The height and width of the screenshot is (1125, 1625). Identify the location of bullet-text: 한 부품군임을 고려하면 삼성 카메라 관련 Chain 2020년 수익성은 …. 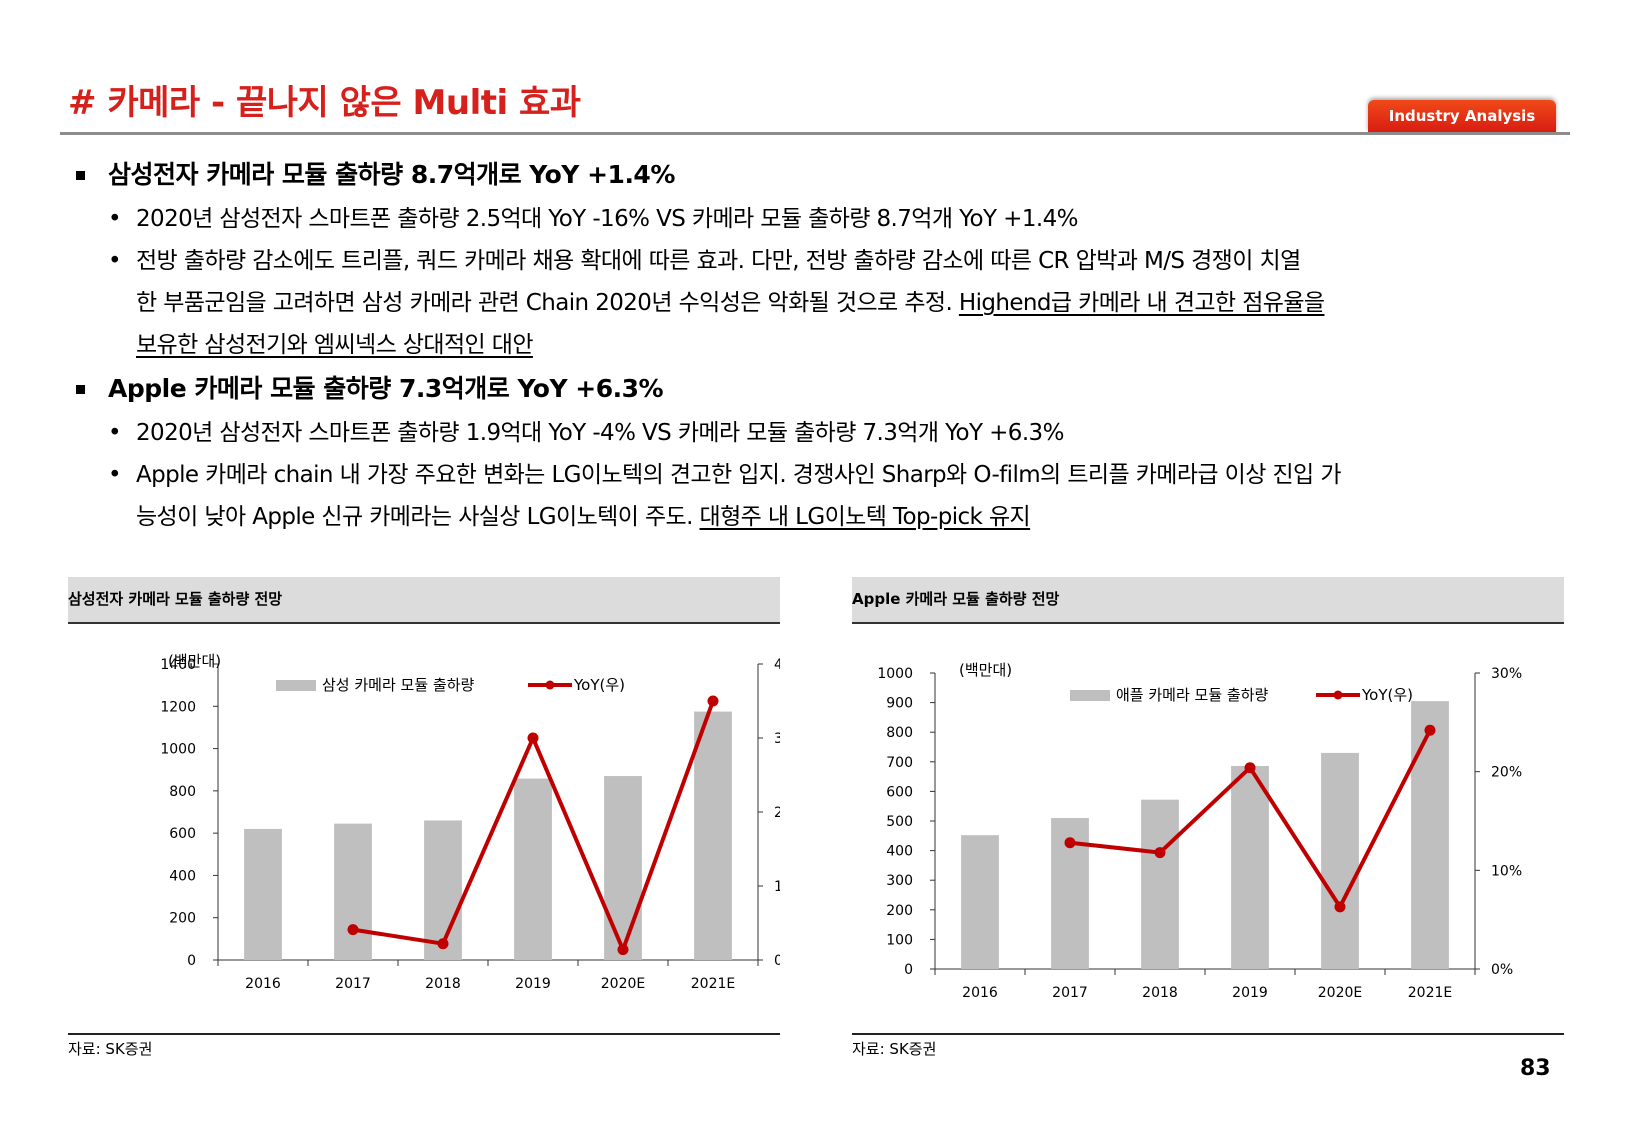
(547, 303).